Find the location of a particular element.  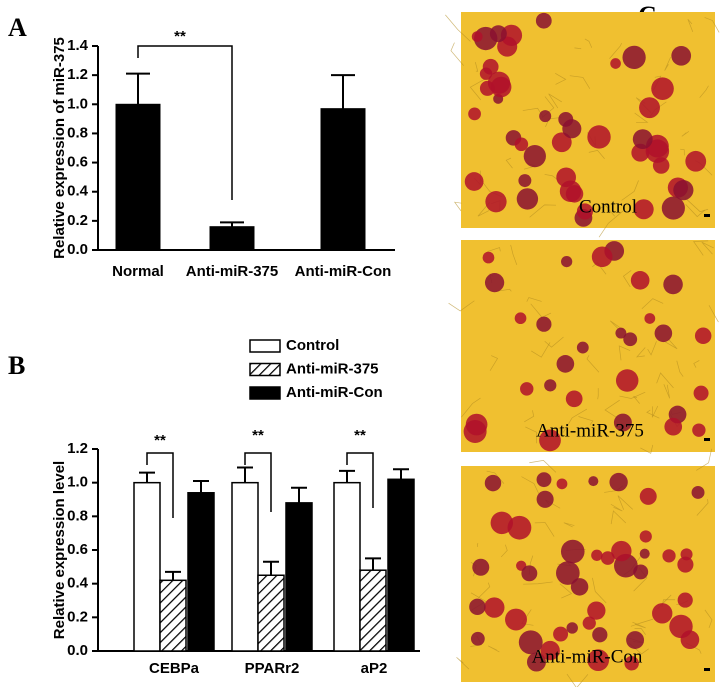

image-caption: Control is located at coordinates (608, 206).